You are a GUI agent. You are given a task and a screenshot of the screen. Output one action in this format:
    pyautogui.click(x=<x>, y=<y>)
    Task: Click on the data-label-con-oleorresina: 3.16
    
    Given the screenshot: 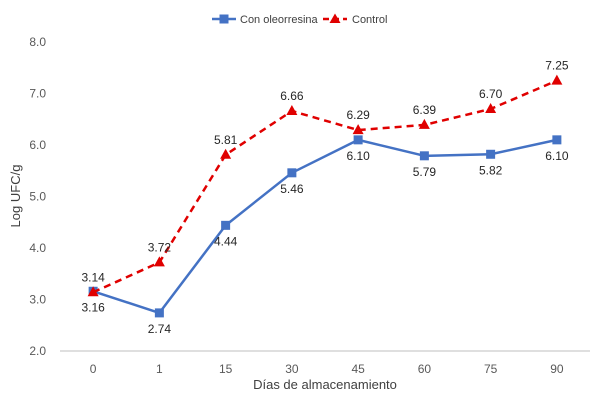 What is the action you would take?
    pyautogui.click(x=93, y=307)
    